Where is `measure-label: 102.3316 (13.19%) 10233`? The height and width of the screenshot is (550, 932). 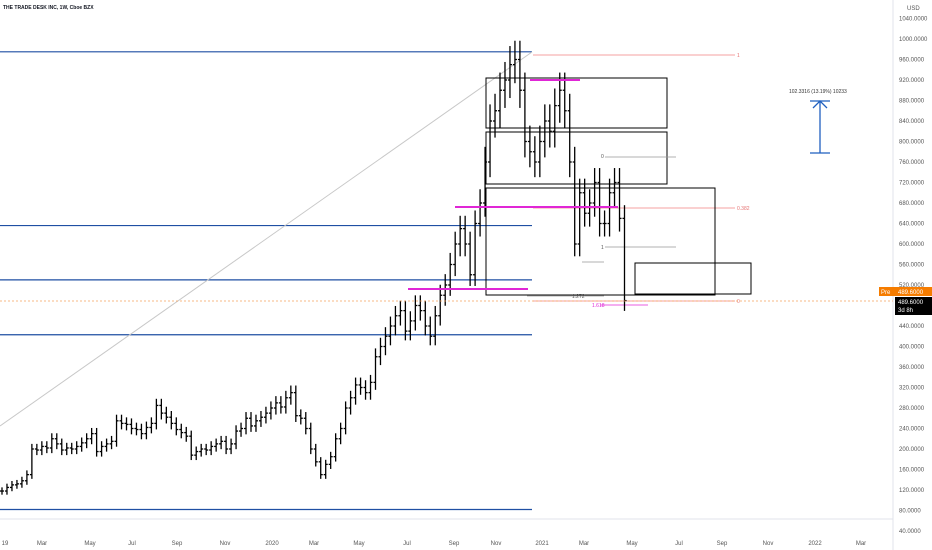
measure-label: 102.3316 (13.19%) 10233 is located at coordinates (818, 92).